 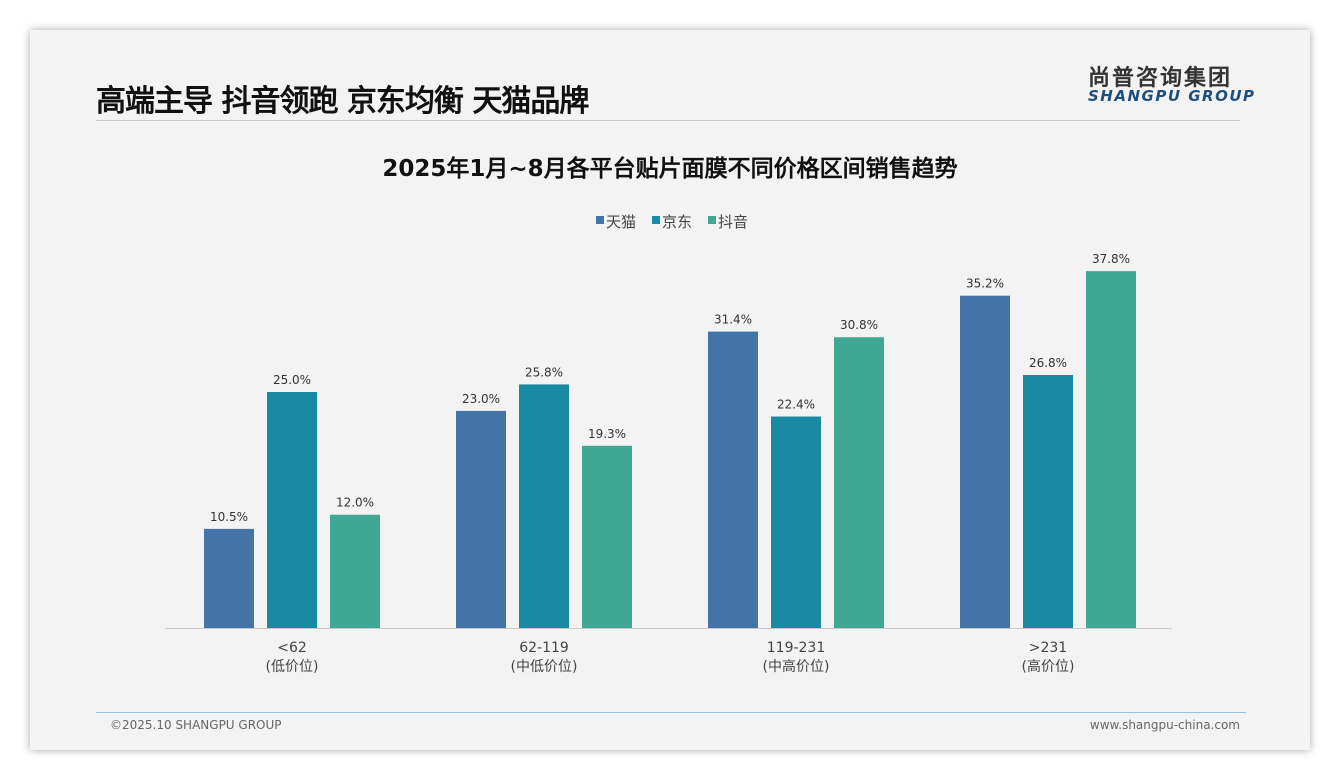 I want to click on logo-cn: 尚普咨询集团, so click(x=1160, y=78).